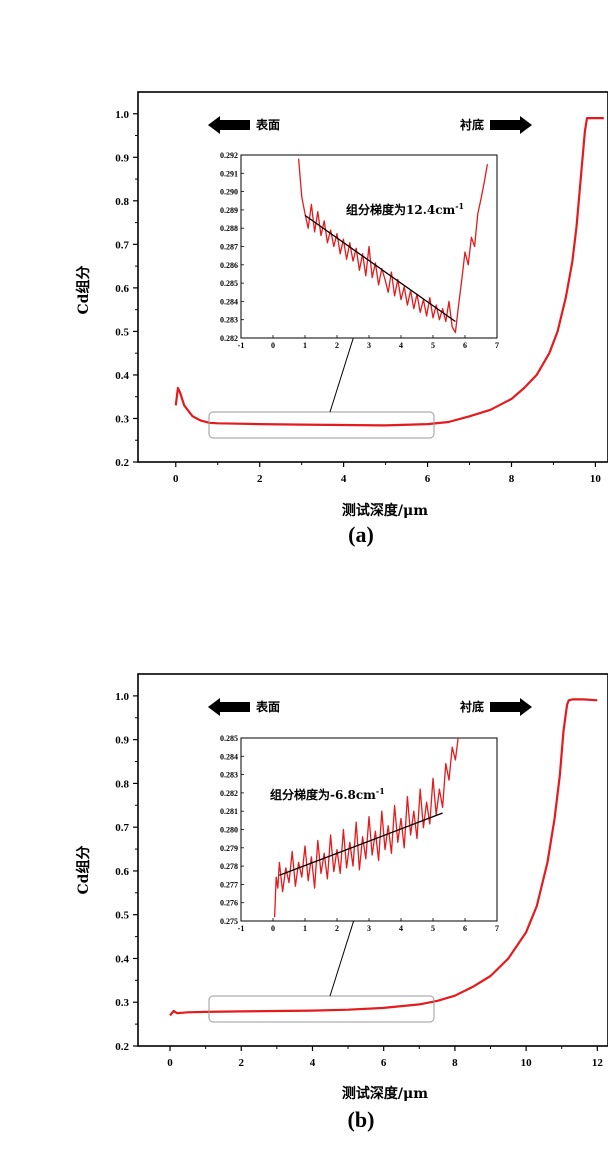 This screenshot has width=608, height=1167. What do you see at coordinates (229, 903) in the screenshot?
I see `inset-y-tick-label: 0.276` at bounding box center [229, 903].